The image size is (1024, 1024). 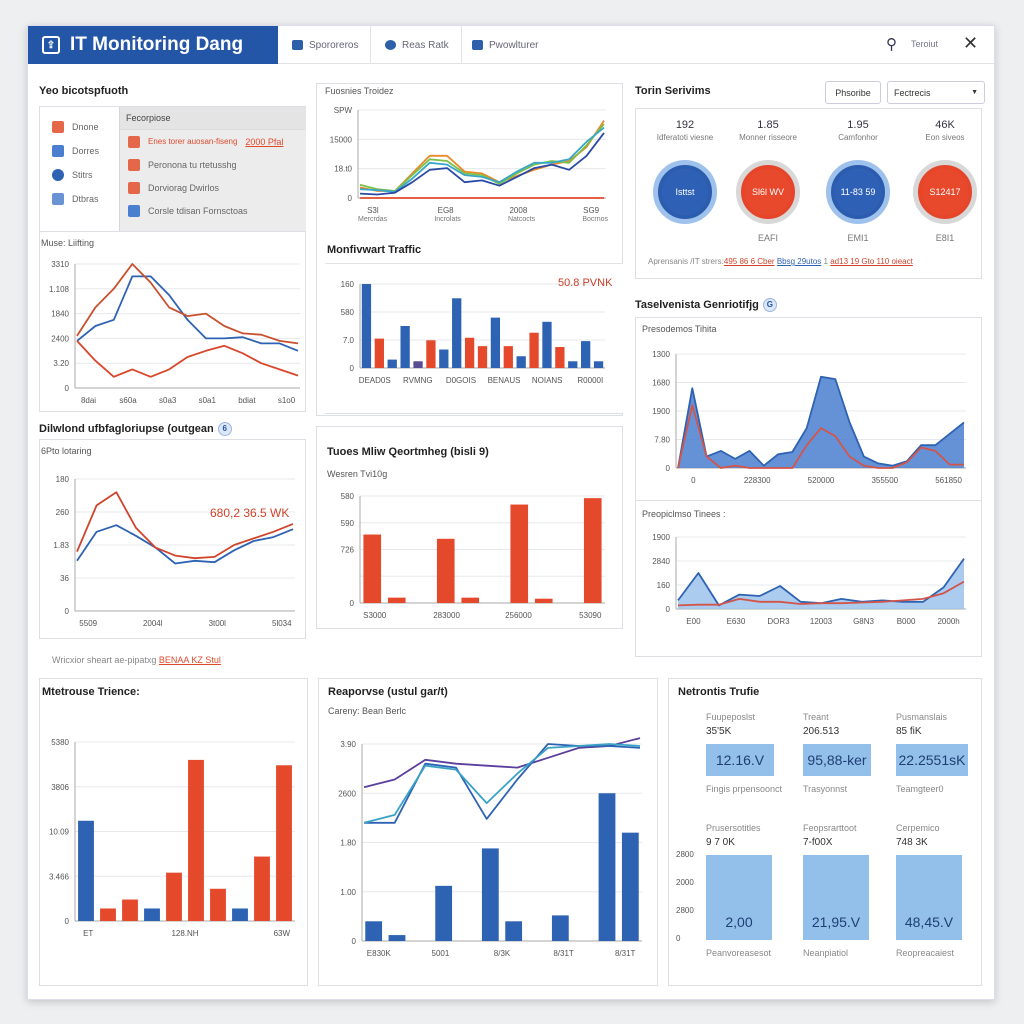 What do you see at coordinates (85, 127) in the screenshot?
I see `list-item: Dnone` at bounding box center [85, 127].